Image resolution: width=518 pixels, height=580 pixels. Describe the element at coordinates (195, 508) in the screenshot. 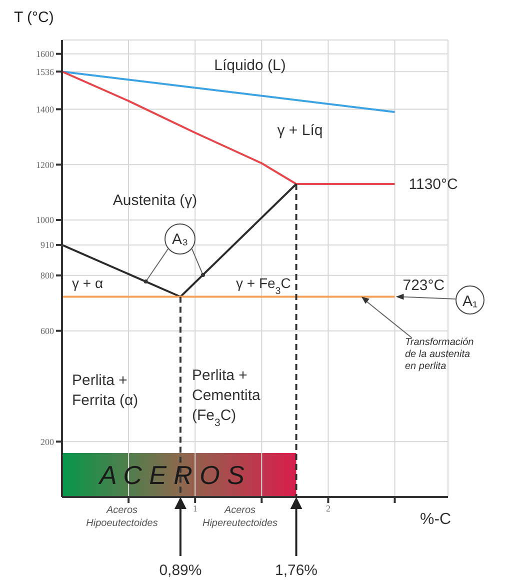

I see `x-tick-label: 1` at that location.